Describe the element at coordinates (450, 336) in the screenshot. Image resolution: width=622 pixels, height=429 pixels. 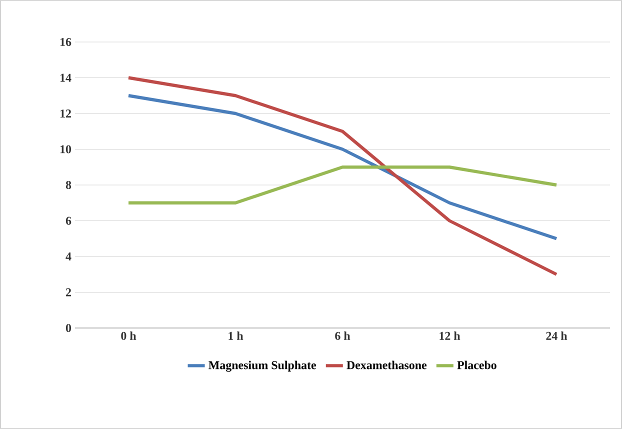
I see `x-tick-label: 12 h` at that location.